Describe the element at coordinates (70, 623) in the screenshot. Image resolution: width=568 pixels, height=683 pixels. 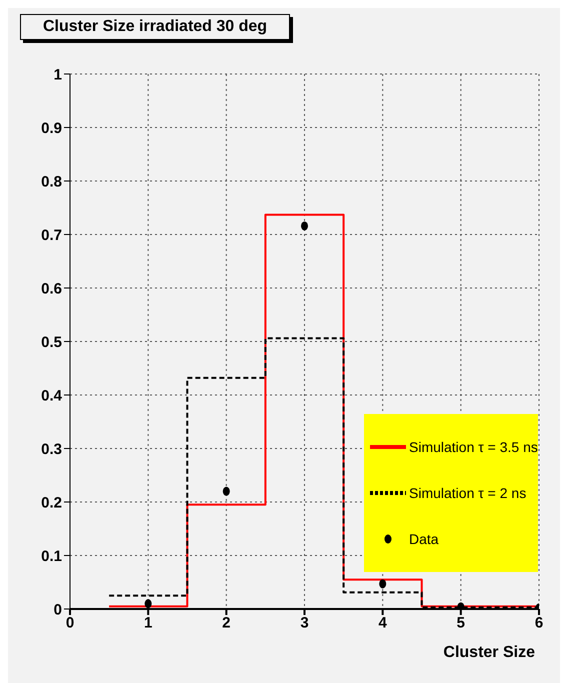
I see `x-tick-label: 0` at that location.